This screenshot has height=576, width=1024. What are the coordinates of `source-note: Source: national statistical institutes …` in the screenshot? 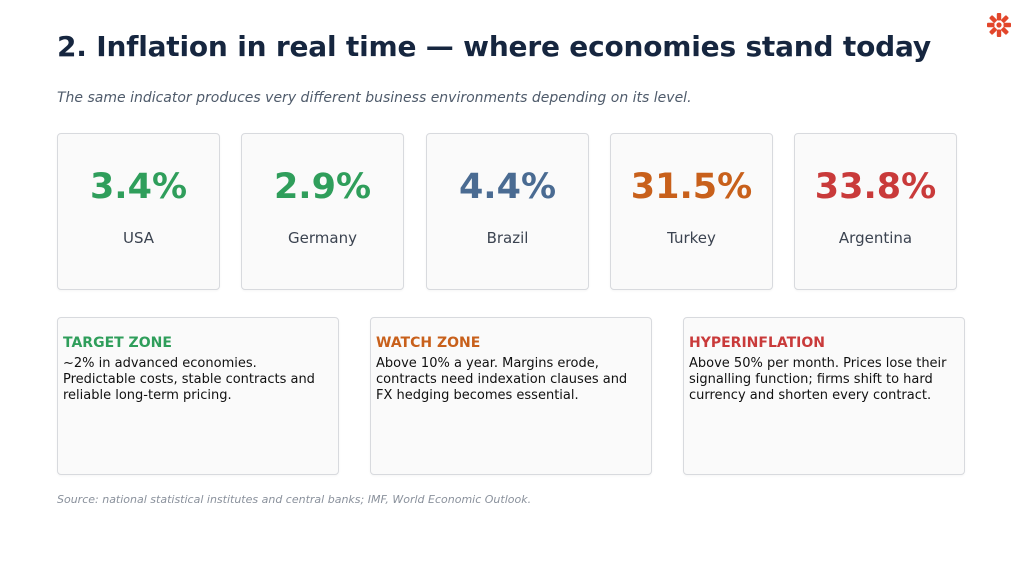 It's located at (294, 499).